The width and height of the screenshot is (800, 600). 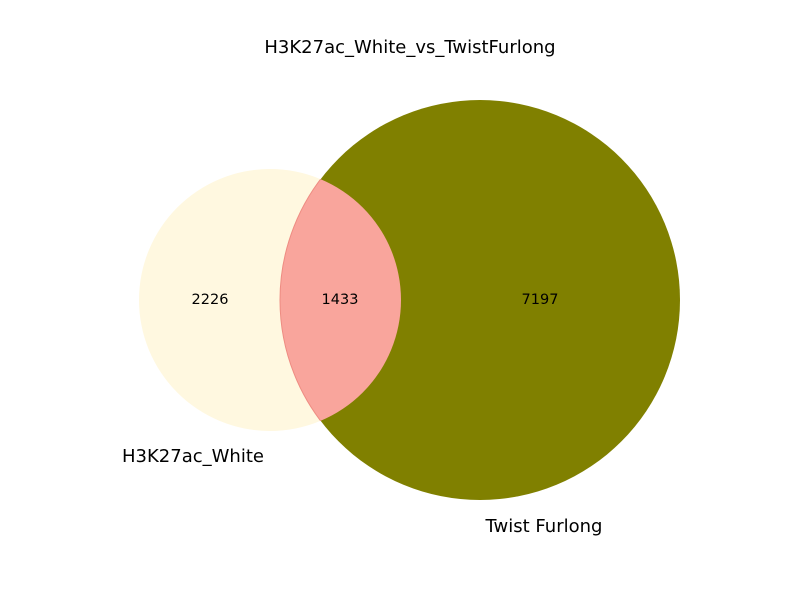 What do you see at coordinates (540, 300) in the screenshot?
I see `set-b-only-count: 7197` at bounding box center [540, 300].